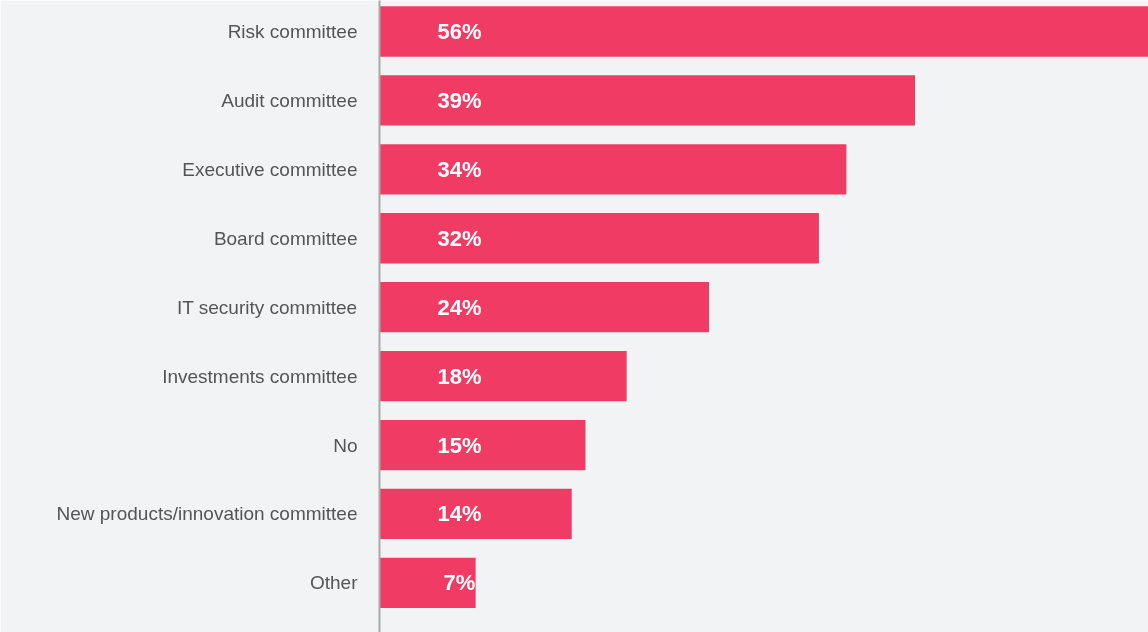 This screenshot has height=632, width=1148. I want to click on y-tick-label: Other, so click(334, 583).